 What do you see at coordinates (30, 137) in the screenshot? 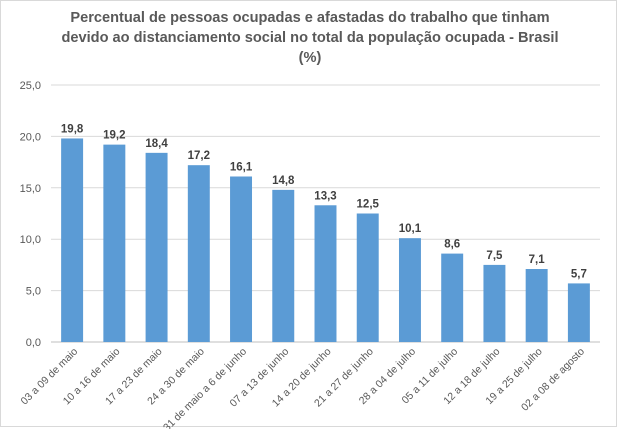
I see `y-tick-label: 20,0` at bounding box center [30, 137].